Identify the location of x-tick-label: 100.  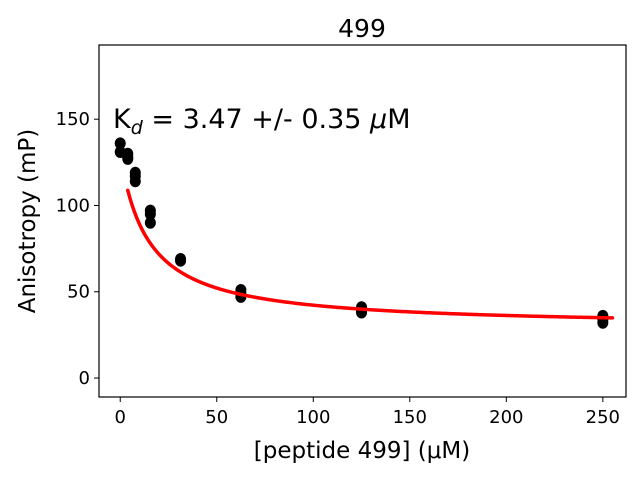
(313, 417).